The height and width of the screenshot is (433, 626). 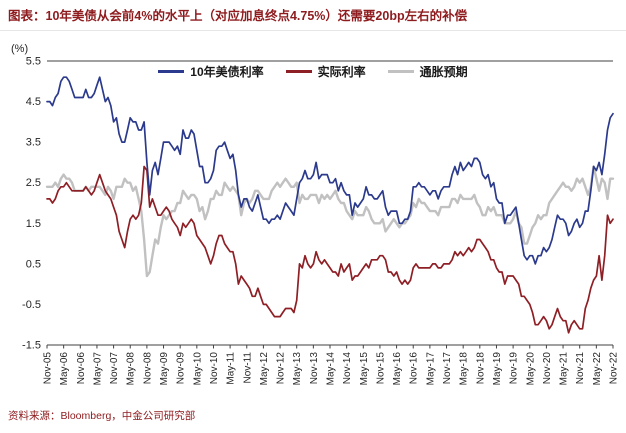 I want to click on y-tick-label: -0.5, so click(x=31, y=305).